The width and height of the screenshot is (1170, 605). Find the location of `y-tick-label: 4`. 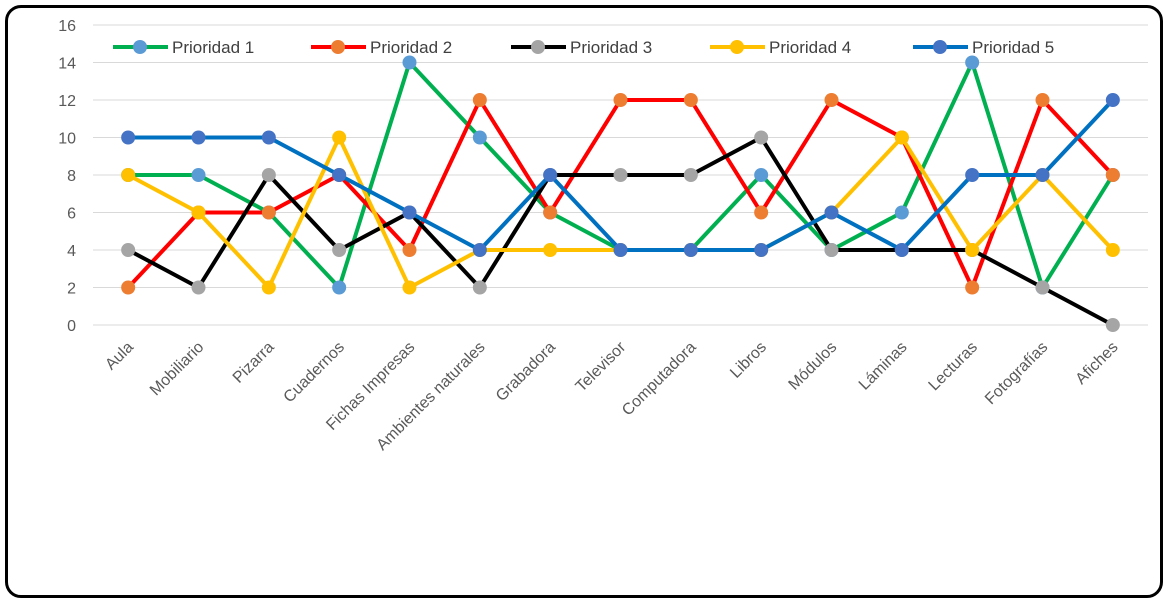

y-tick-label: 4 is located at coordinates (71, 251).